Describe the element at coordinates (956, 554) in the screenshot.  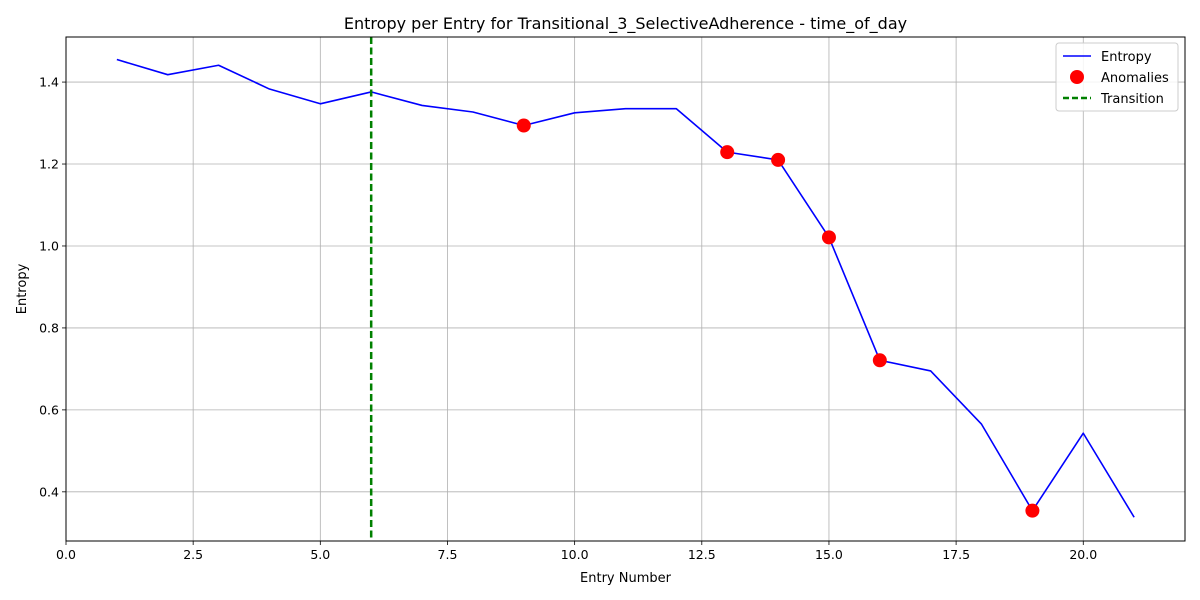
I see `x-tick-label: 17.5` at that location.